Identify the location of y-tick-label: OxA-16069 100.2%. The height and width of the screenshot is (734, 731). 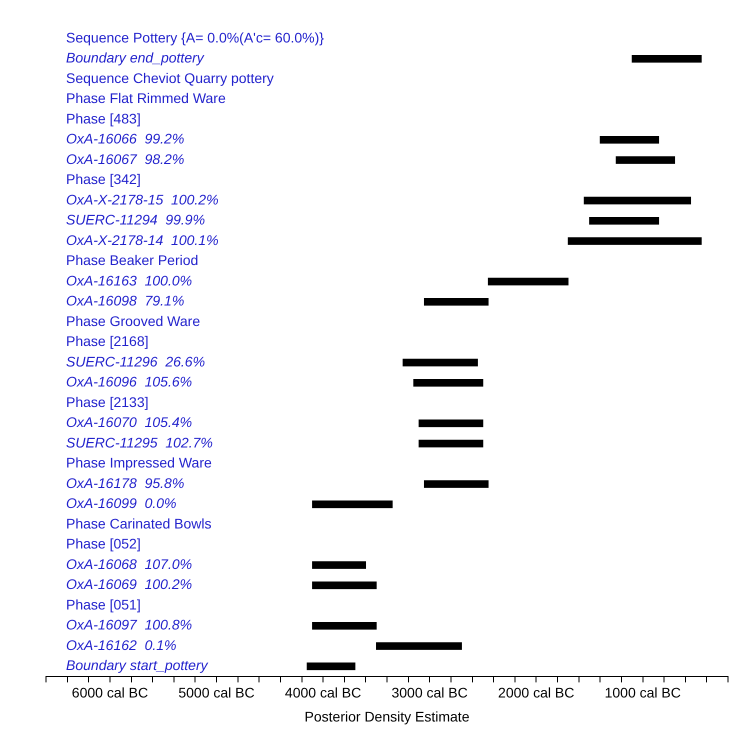
(129, 584).